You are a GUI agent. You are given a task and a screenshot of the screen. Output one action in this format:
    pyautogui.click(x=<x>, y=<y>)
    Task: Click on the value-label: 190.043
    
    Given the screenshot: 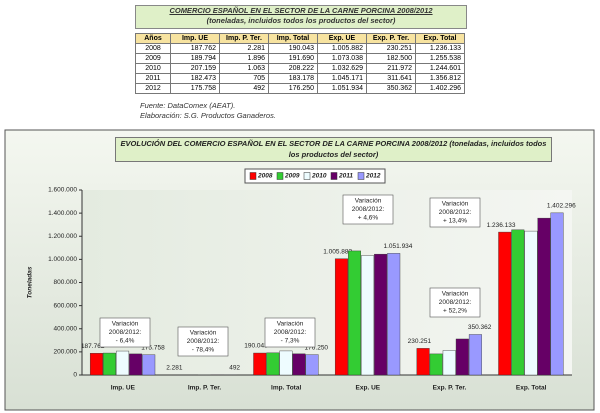 What is the action you would take?
    pyautogui.click(x=256, y=346)
    